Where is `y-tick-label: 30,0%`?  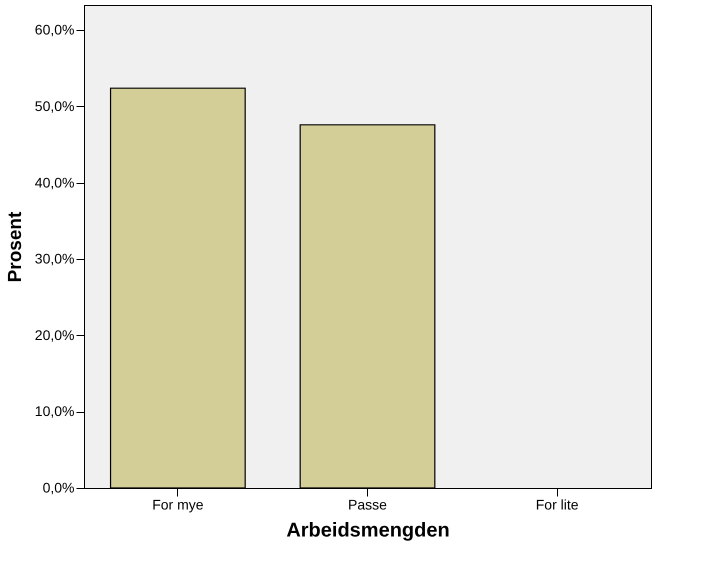
y-tick-label: 30,0% is located at coordinates (54, 258).